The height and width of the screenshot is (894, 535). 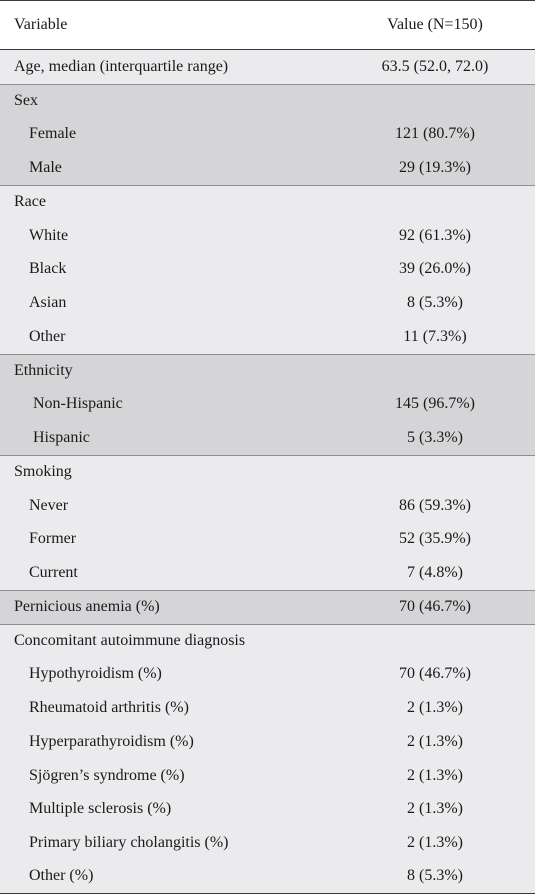 I want to click on table-row-male: Male 29 (19.3%), so click(x=267, y=168).